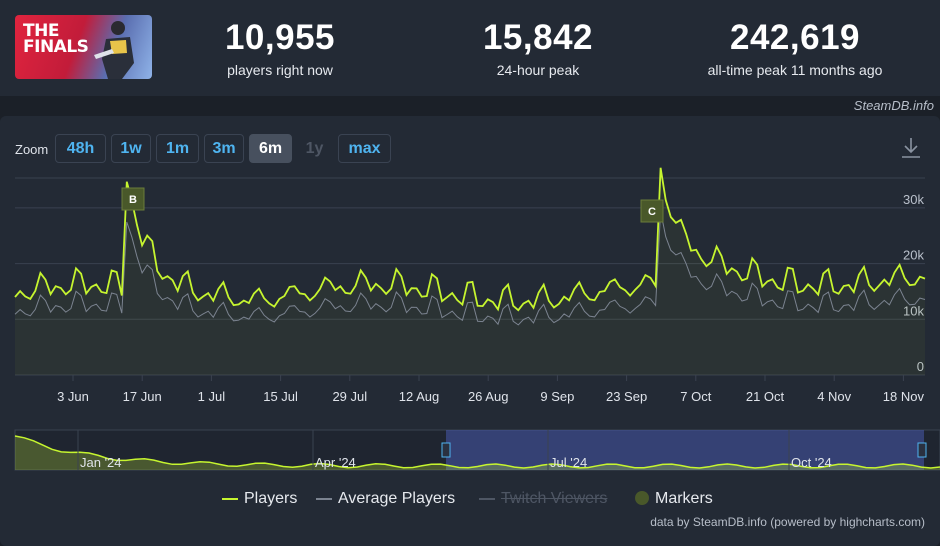 The width and height of the screenshot is (940, 546). I want to click on zoom-3m-button: 3m, so click(224, 148).